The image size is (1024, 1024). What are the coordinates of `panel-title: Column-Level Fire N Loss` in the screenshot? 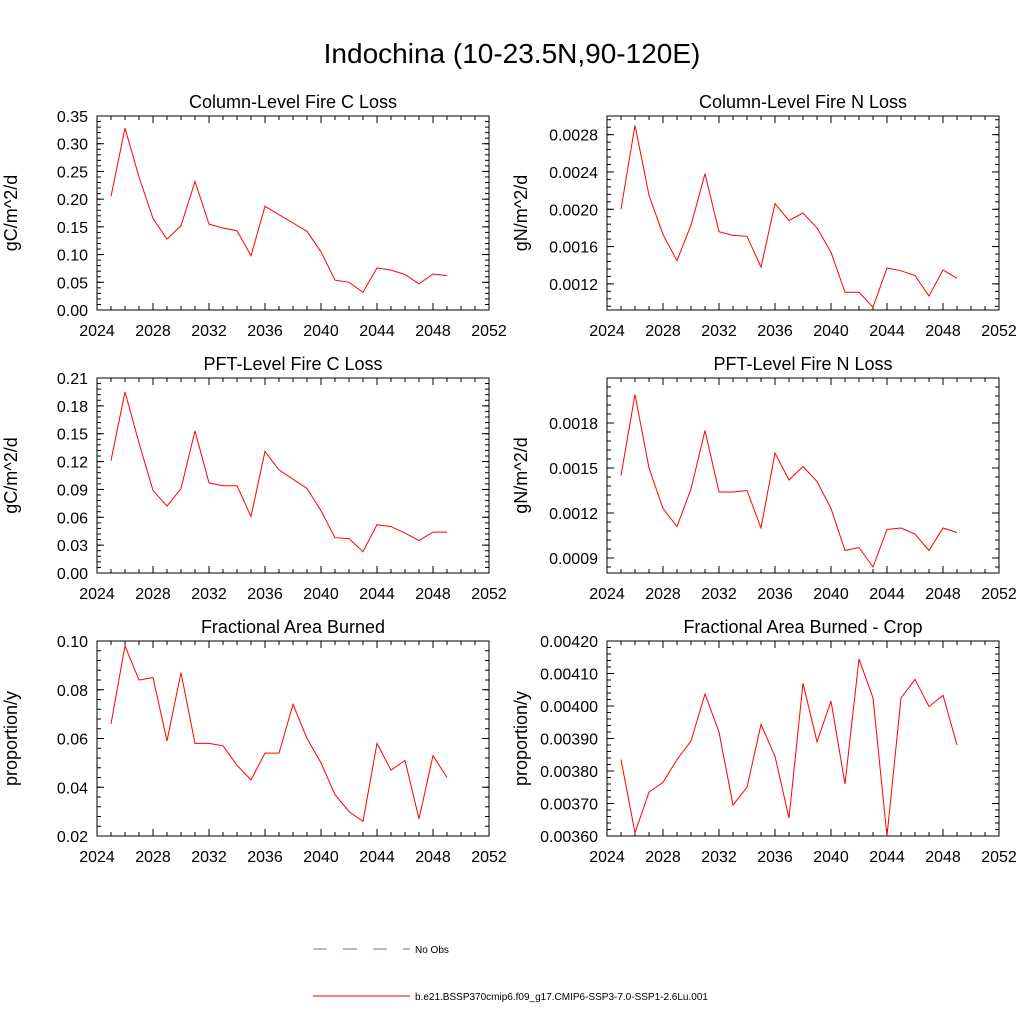 It's located at (803, 102).